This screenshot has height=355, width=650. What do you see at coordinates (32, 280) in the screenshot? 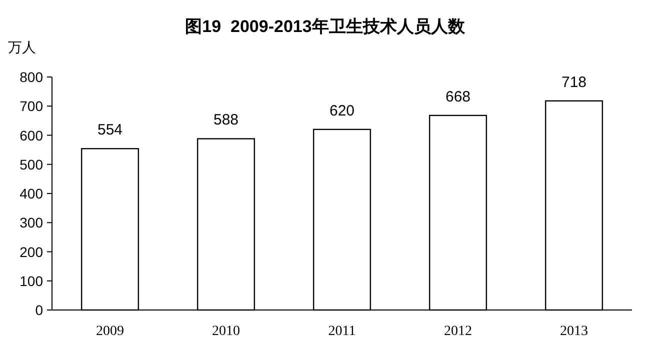
I see `y-tick-label: 100` at bounding box center [32, 280].